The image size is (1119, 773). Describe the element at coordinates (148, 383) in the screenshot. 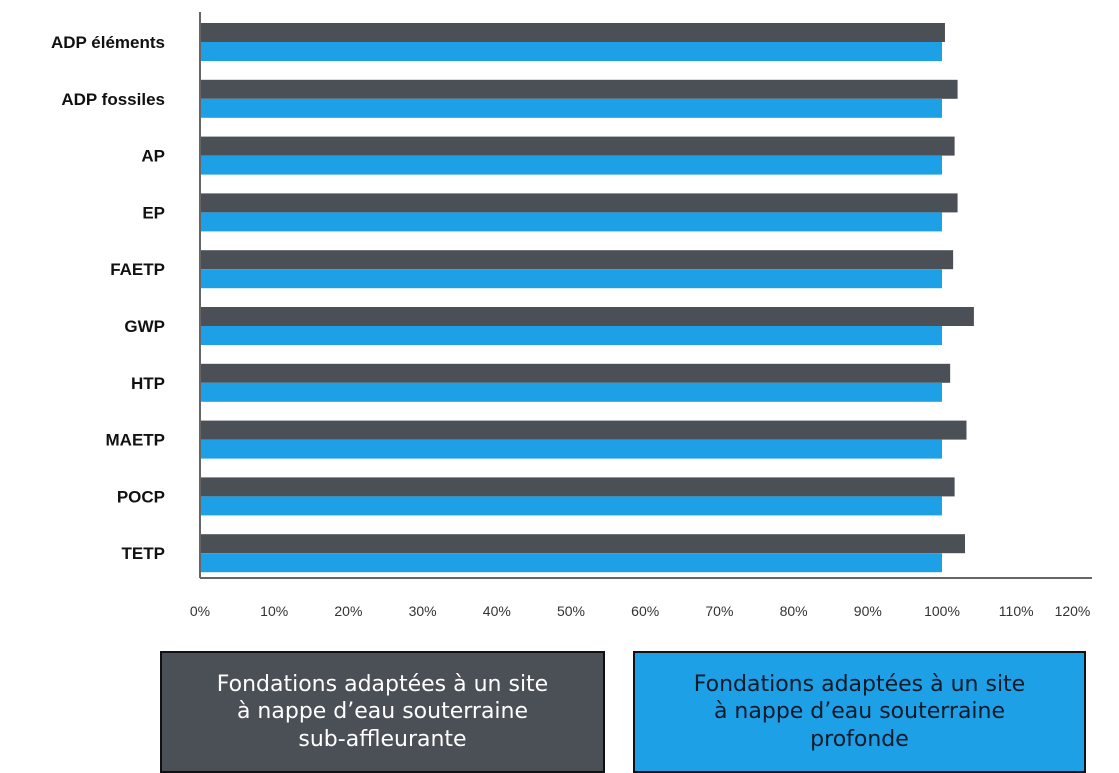

I see `category-label: HTP` at that location.